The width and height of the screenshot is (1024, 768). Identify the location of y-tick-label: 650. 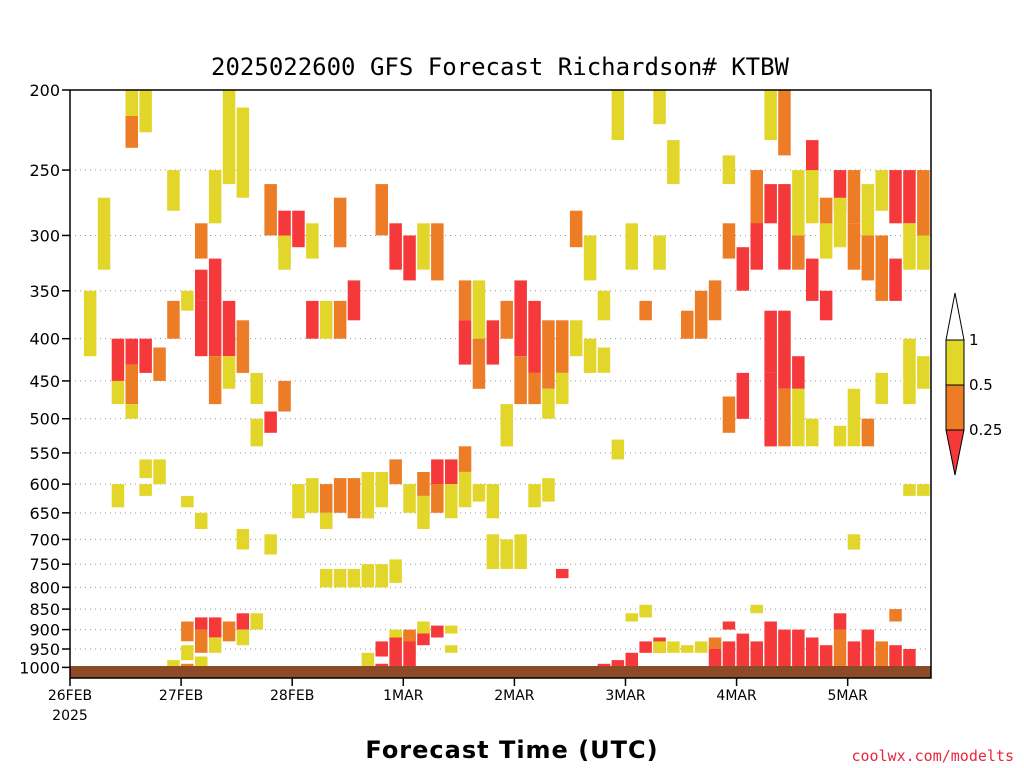
(44, 513).